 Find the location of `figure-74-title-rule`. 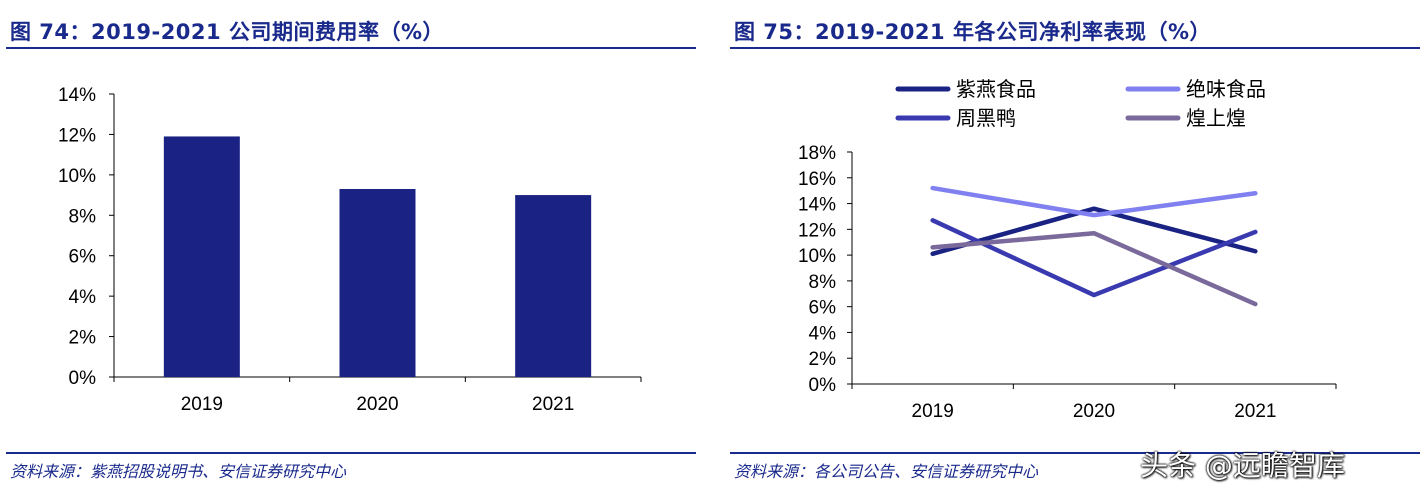

figure-74-title-rule is located at coordinates (351, 48).